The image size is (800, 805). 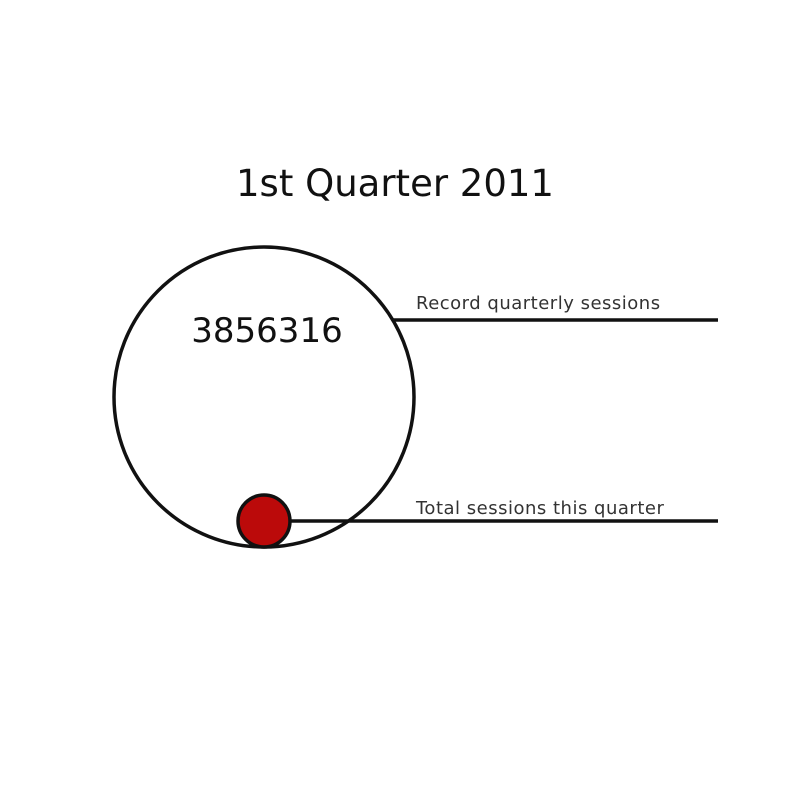 What do you see at coordinates (395, 183) in the screenshot?
I see `chart-title: 1st Quarter 2011` at bounding box center [395, 183].